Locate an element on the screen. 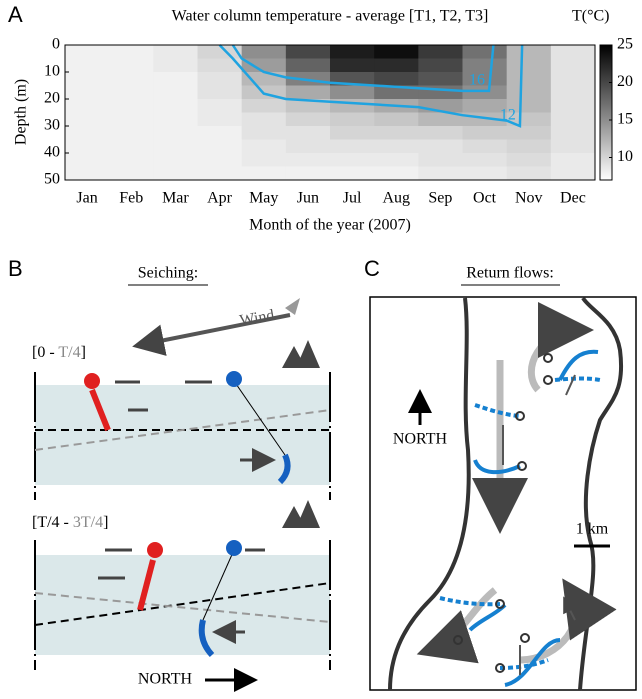 The width and height of the screenshot is (642, 699). x-tick-label: Sep is located at coordinates (440, 198).